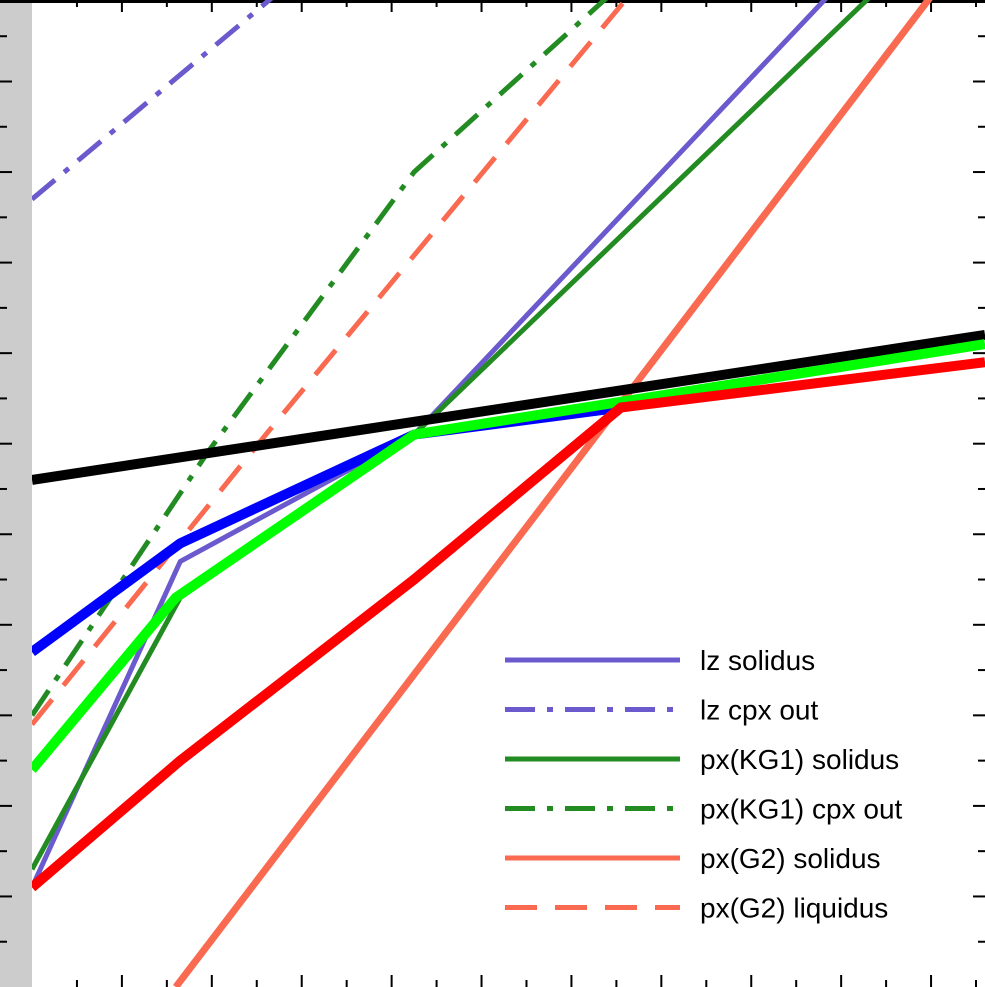 This screenshot has width=985, height=987. What do you see at coordinates (660, 660) in the screenshot?
I see `legend-entry-lz-solidus: lz solidus` at bounding box center [660, 660].